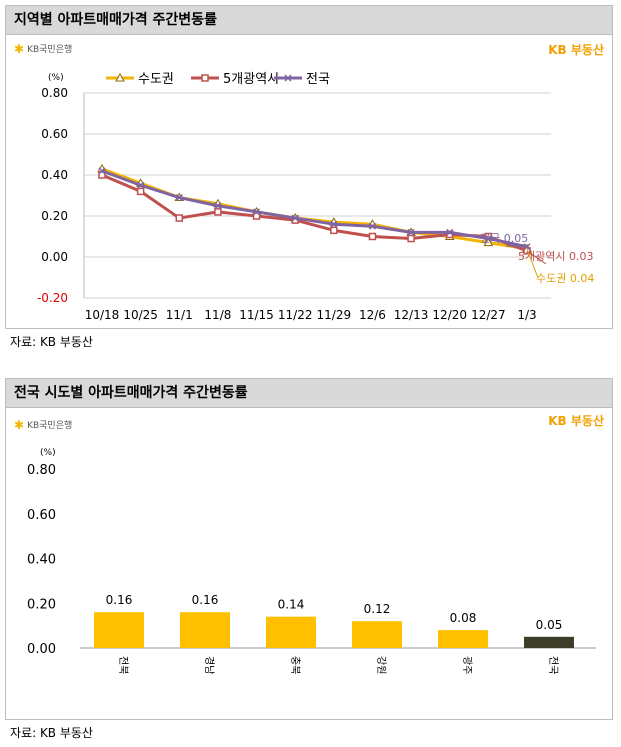 The height and width of the screenshot is (747, 621). Describe the element at coordinates (295, 665) in the screenshot. I see `x-tick-label: 충북` at that location.